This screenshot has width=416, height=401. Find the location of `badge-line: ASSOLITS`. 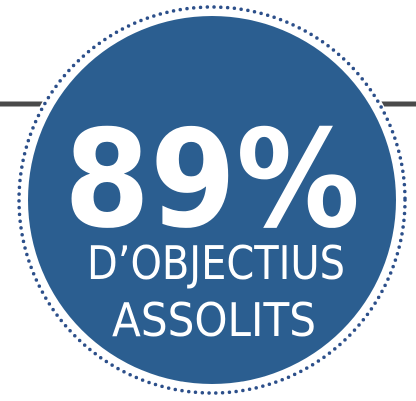

badge-line: ASSOLITS is located at coordinates (214, 320).